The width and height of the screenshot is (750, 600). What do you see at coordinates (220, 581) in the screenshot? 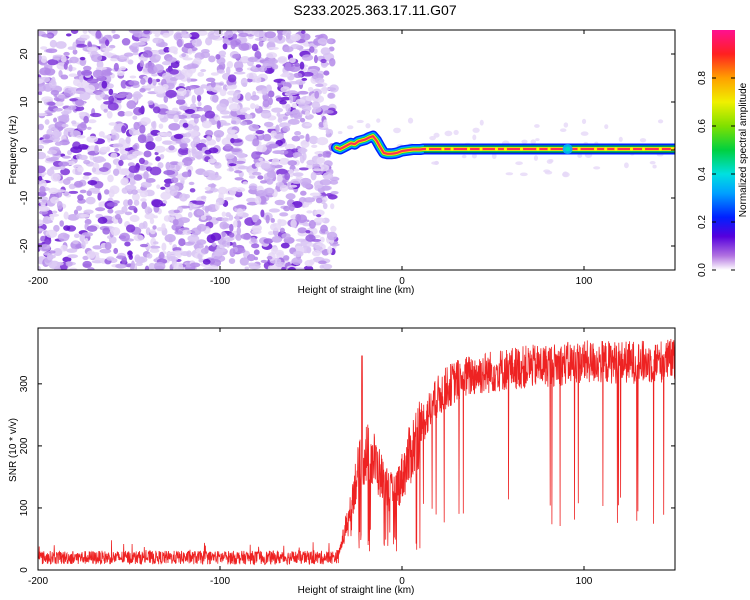
I see `snr-x-tick-label: -100` at bounding box center [220, 581].